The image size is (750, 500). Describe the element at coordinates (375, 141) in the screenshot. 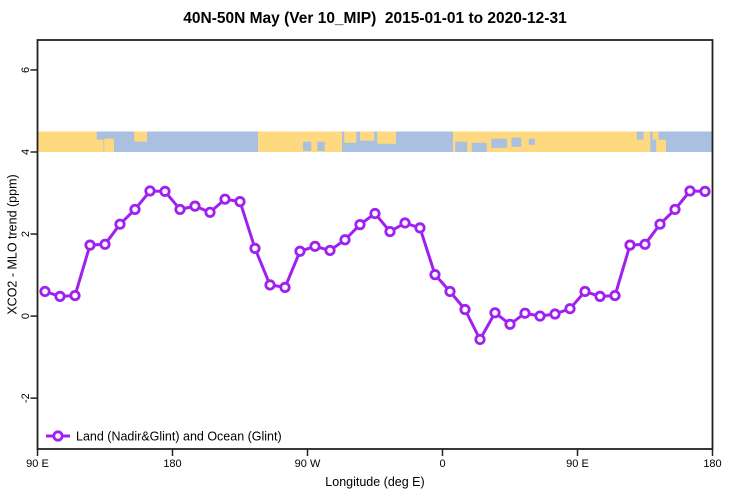

I see `map-band` at that location.